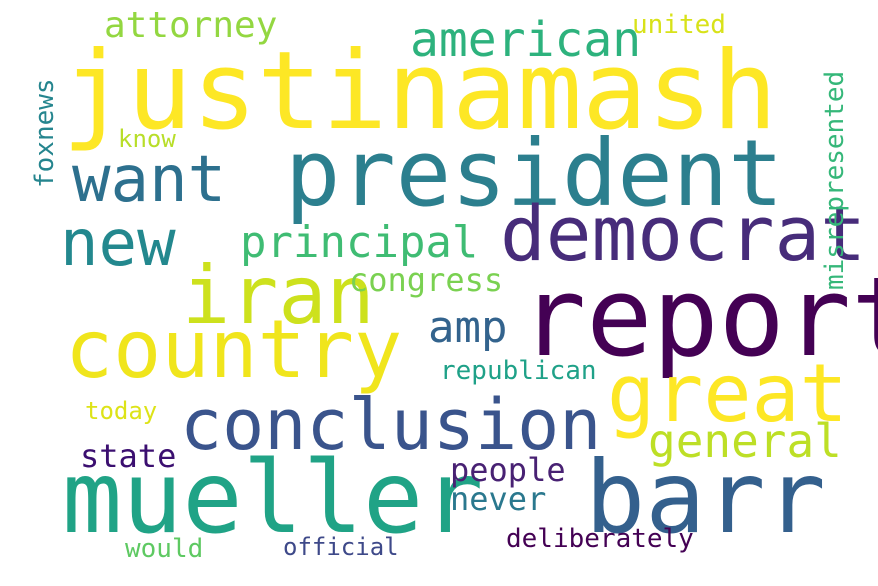 The height and width of the screenshot is (586, 878). Describe the element at coordinates (508, 470) in the screenshot. I see `word-people: people` at that location.